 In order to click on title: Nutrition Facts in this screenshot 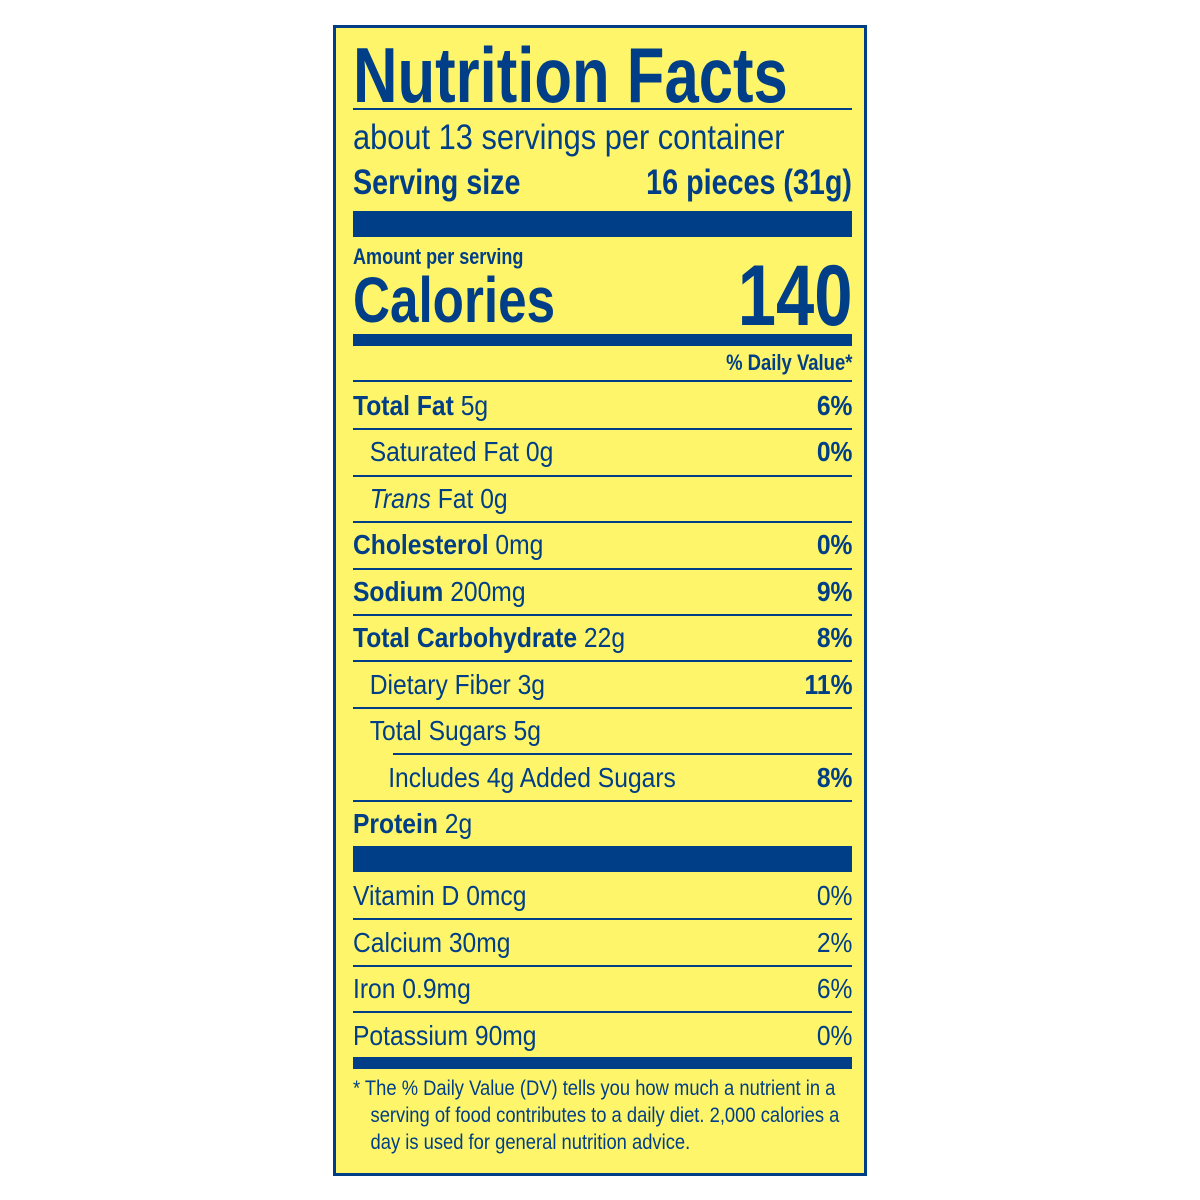, I will do `click(602, 75)`.